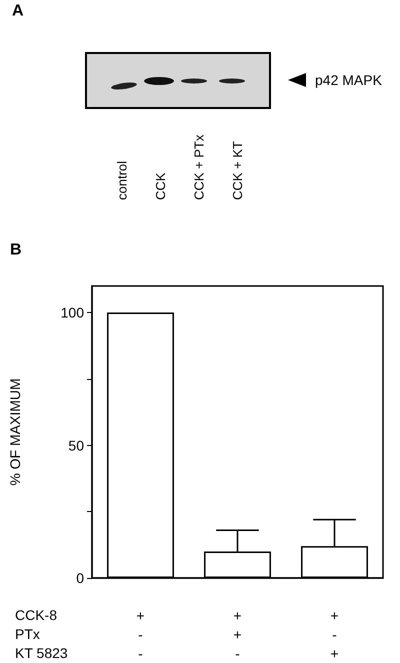 The width and height of the screenshot is (400, 663). I want to click on text: CCK + PTx, so click(199, 167).